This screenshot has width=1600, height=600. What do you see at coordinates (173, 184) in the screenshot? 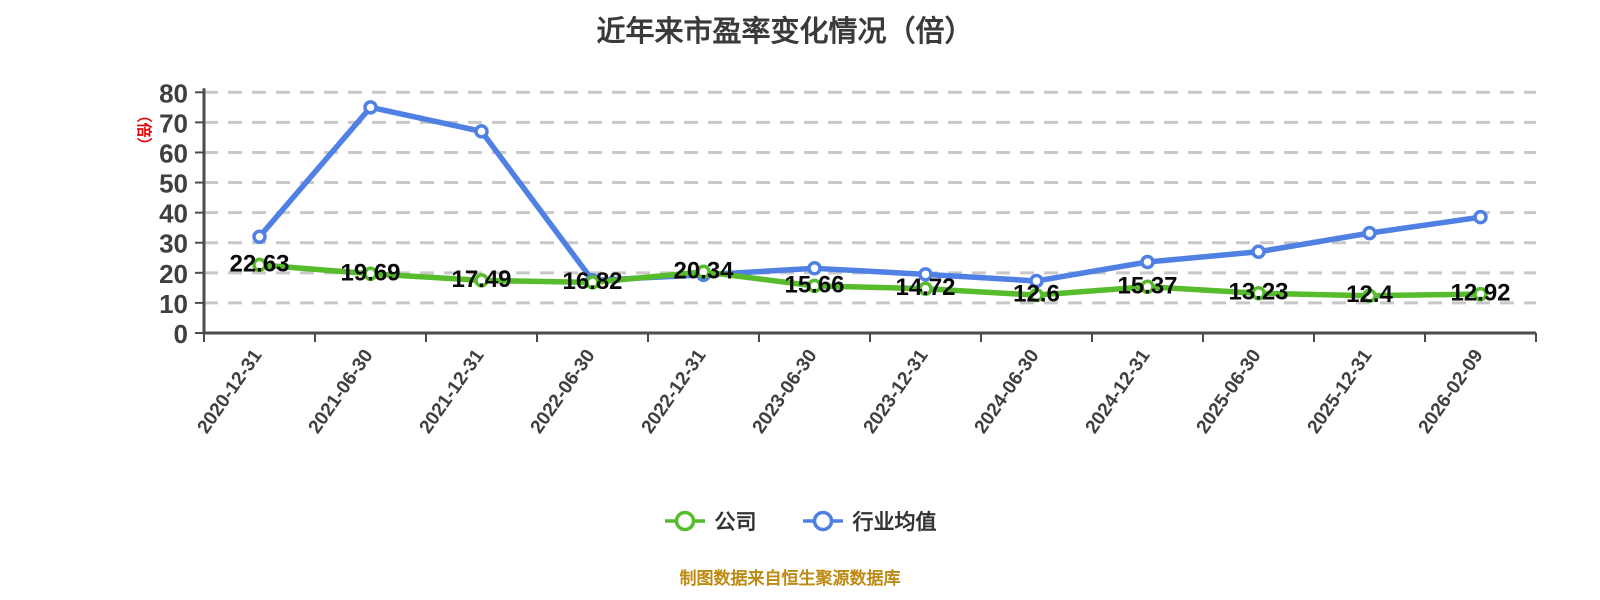
I see `y-axis-tick-label: 50` at bounding box center [173, 184].